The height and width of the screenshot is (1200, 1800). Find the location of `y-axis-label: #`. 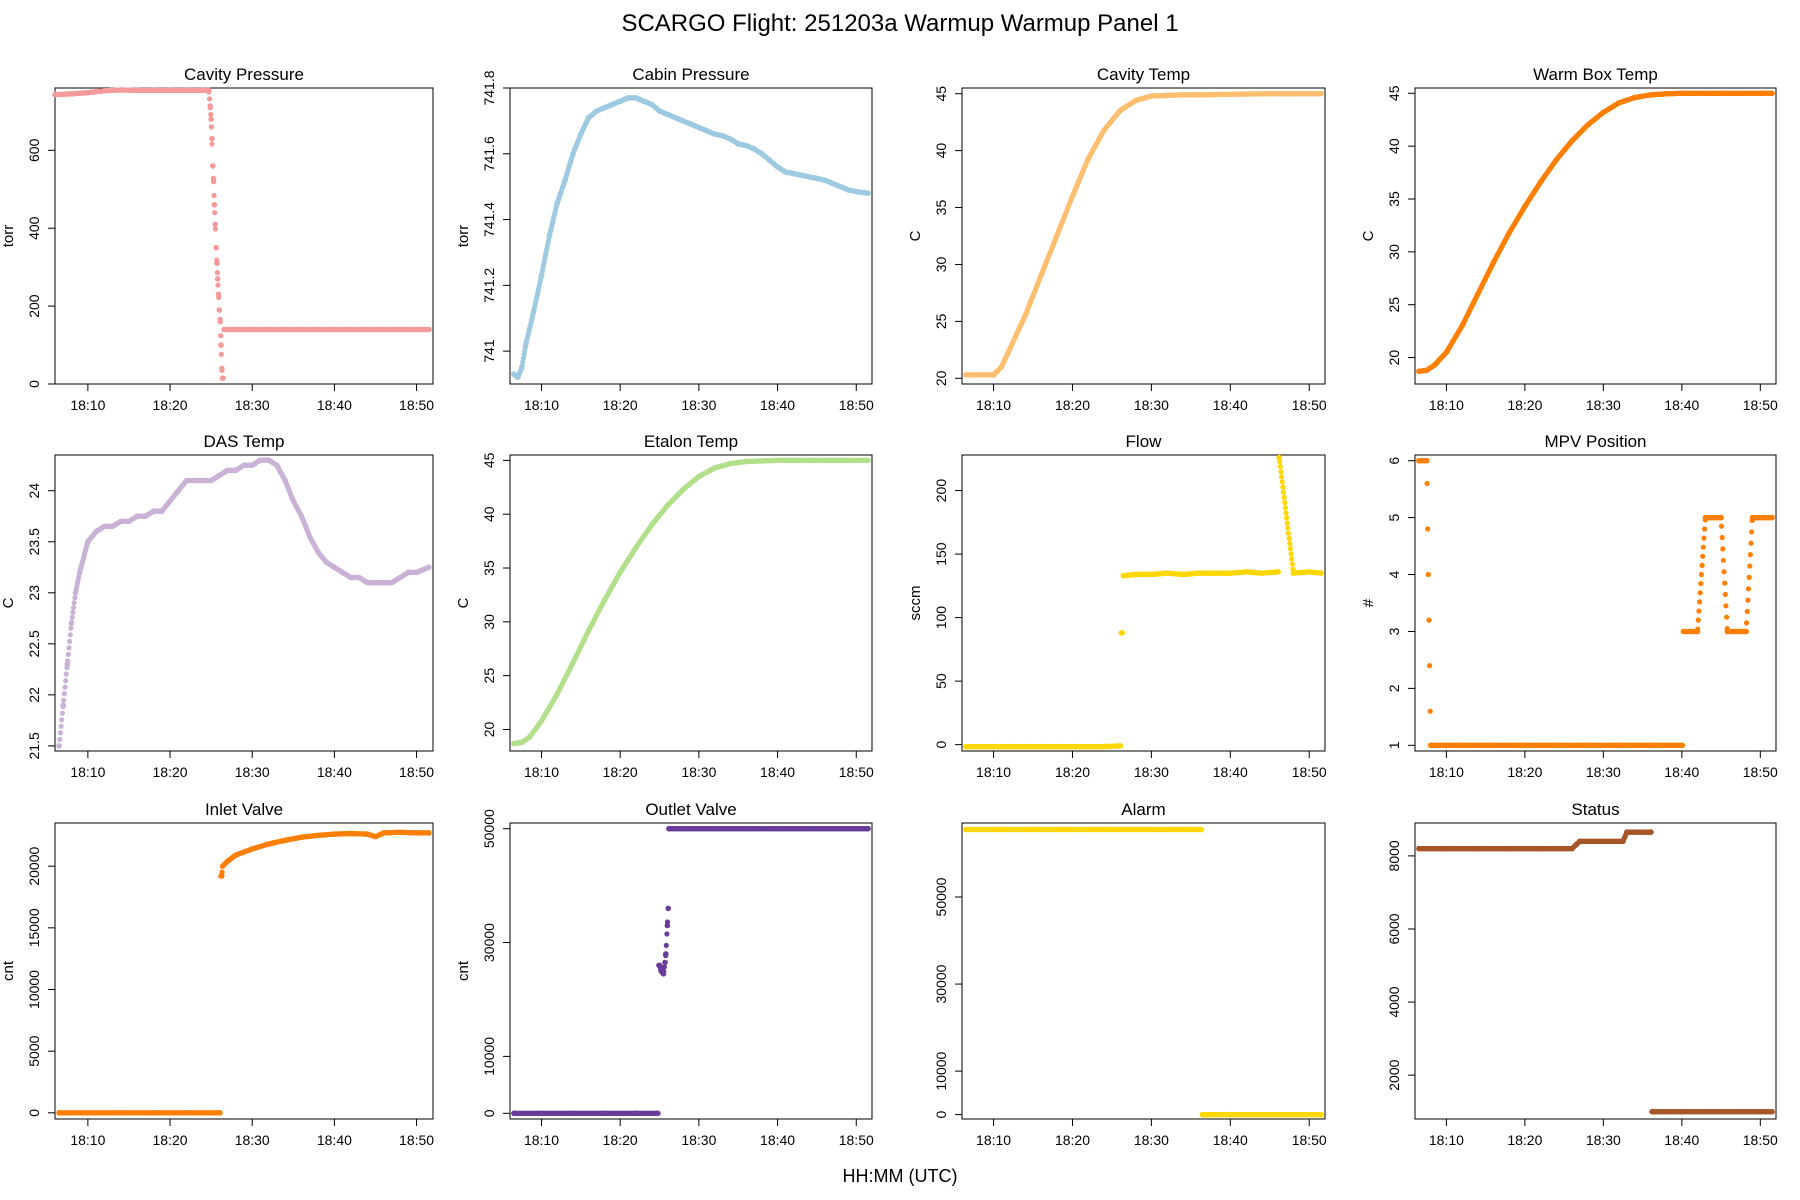

y-axis-label: # is located at coordinates (1368, 602).